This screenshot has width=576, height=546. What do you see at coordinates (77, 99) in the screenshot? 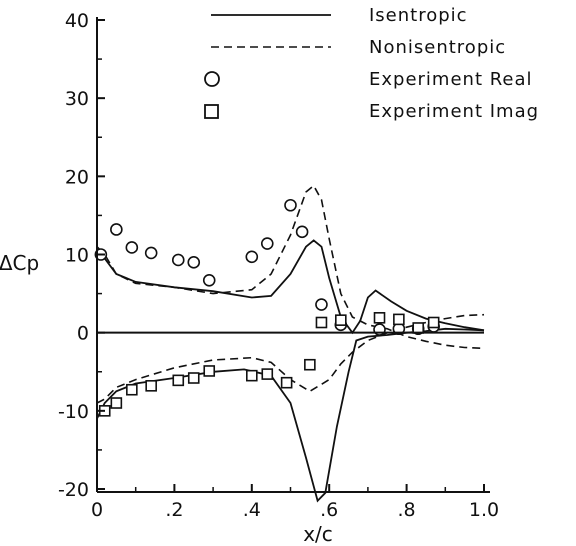
I see `y-tick-label: 30` at bounding box center [77, 99].